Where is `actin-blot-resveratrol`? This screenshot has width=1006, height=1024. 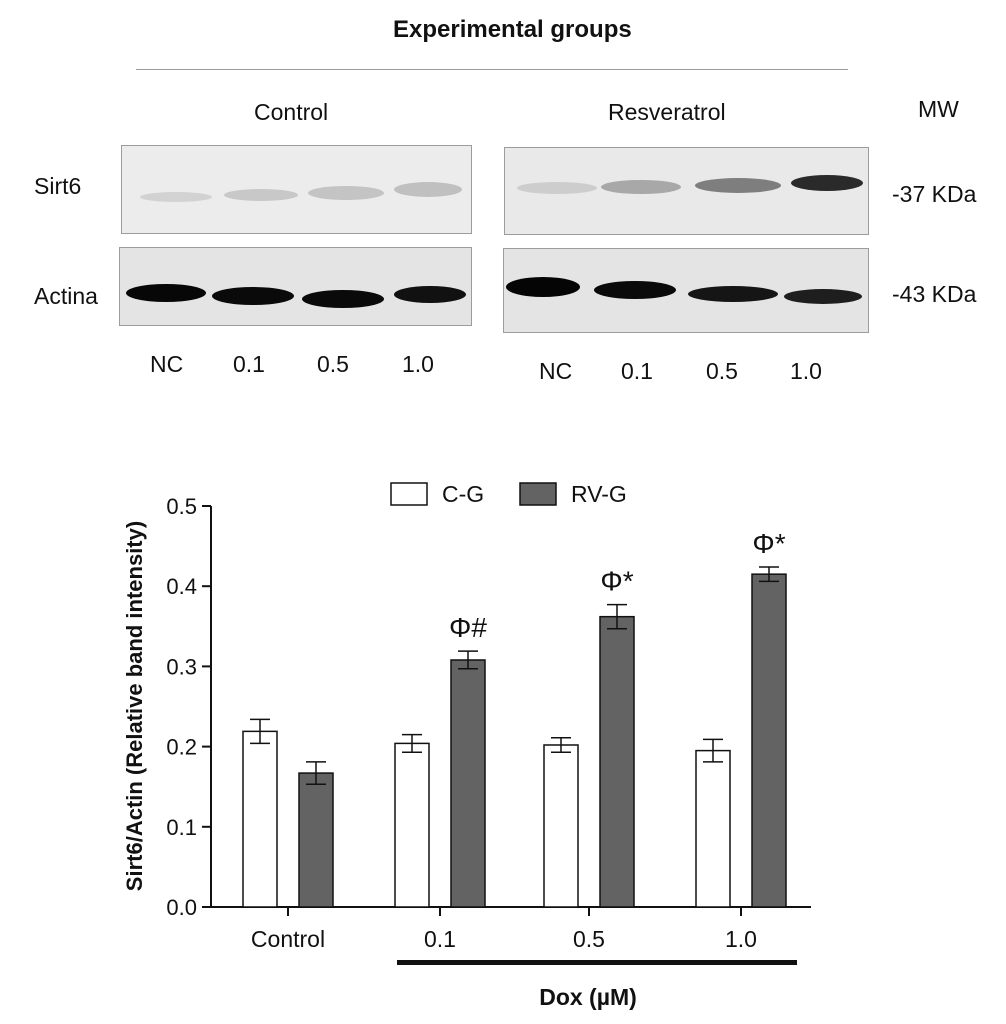 actin-blot-resveratrol is located at coordinates (686, 290).